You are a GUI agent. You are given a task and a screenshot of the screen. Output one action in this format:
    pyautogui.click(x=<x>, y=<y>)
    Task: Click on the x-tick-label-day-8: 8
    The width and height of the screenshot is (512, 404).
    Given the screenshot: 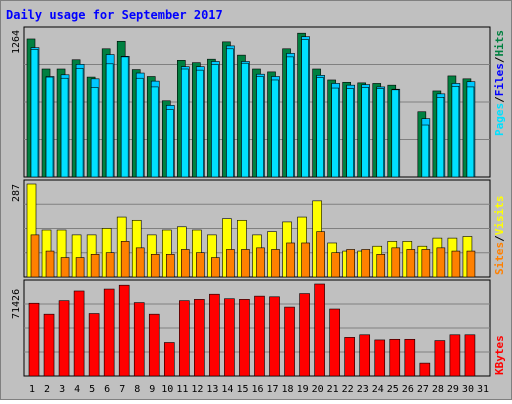 What is the action you would take?
    pyautogui.click(x=137, y=389)
    